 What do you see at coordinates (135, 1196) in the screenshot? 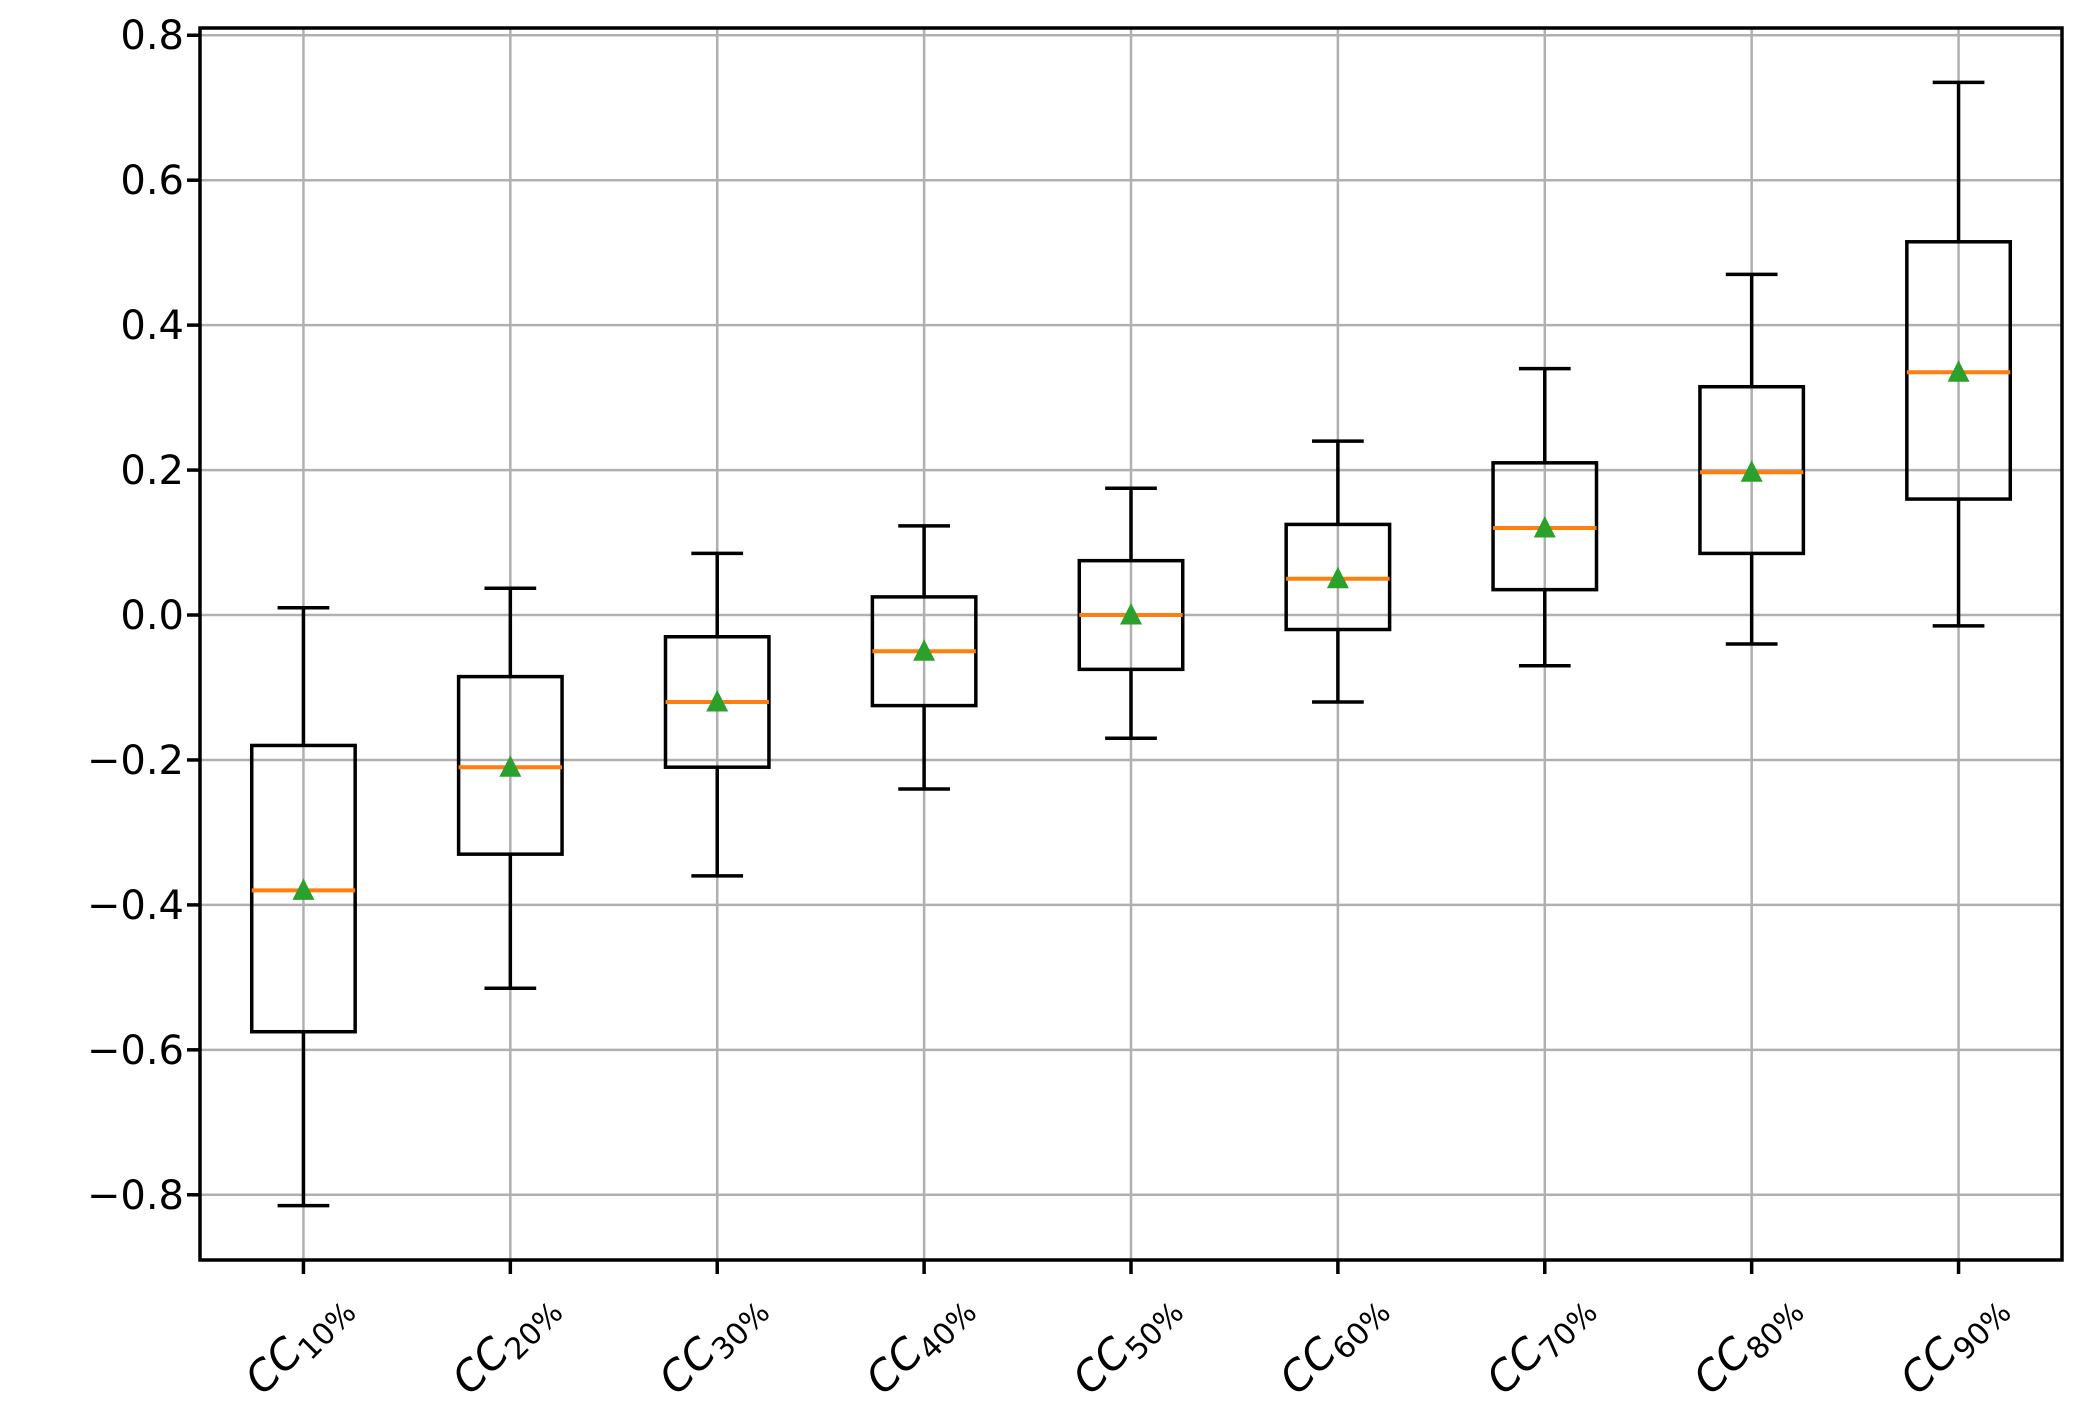
I see `y-tick-label-−0.8: −0.8` at bounding box center [135, 1196].